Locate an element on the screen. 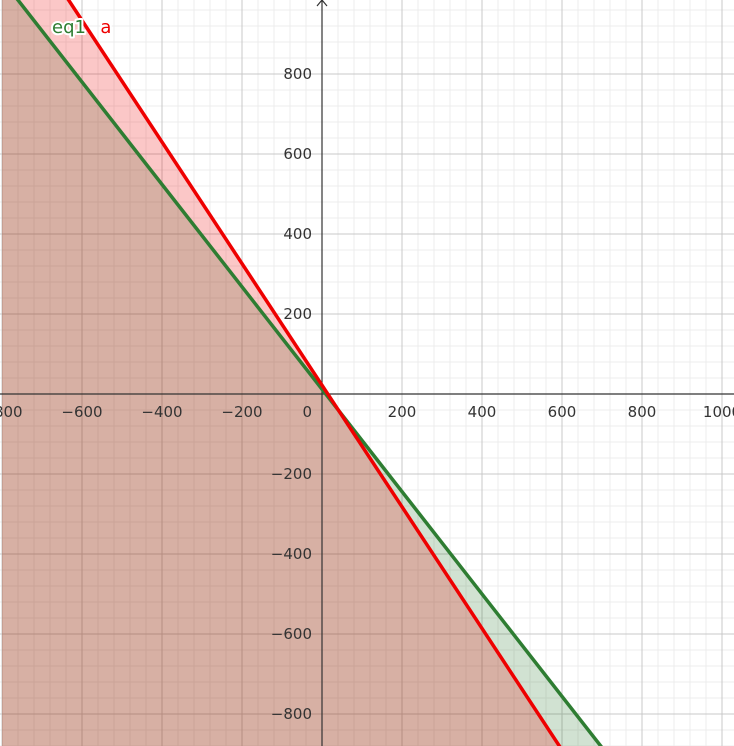 The image size is (734, 746). y-tick-label: −600 is located at coordinates (291, 634).